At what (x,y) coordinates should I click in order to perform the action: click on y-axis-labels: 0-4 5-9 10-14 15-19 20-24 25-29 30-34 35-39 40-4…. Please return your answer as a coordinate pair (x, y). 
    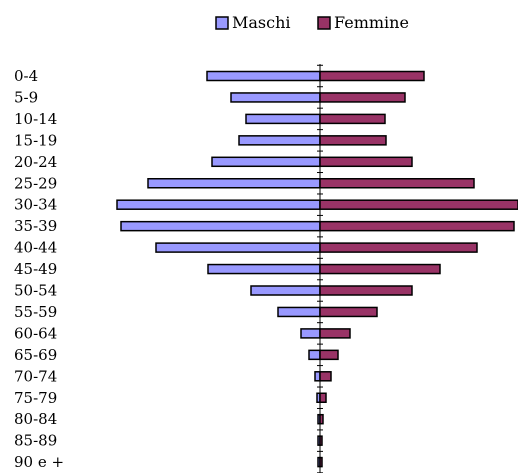
    Looking at the image, I should click on (39, 269).